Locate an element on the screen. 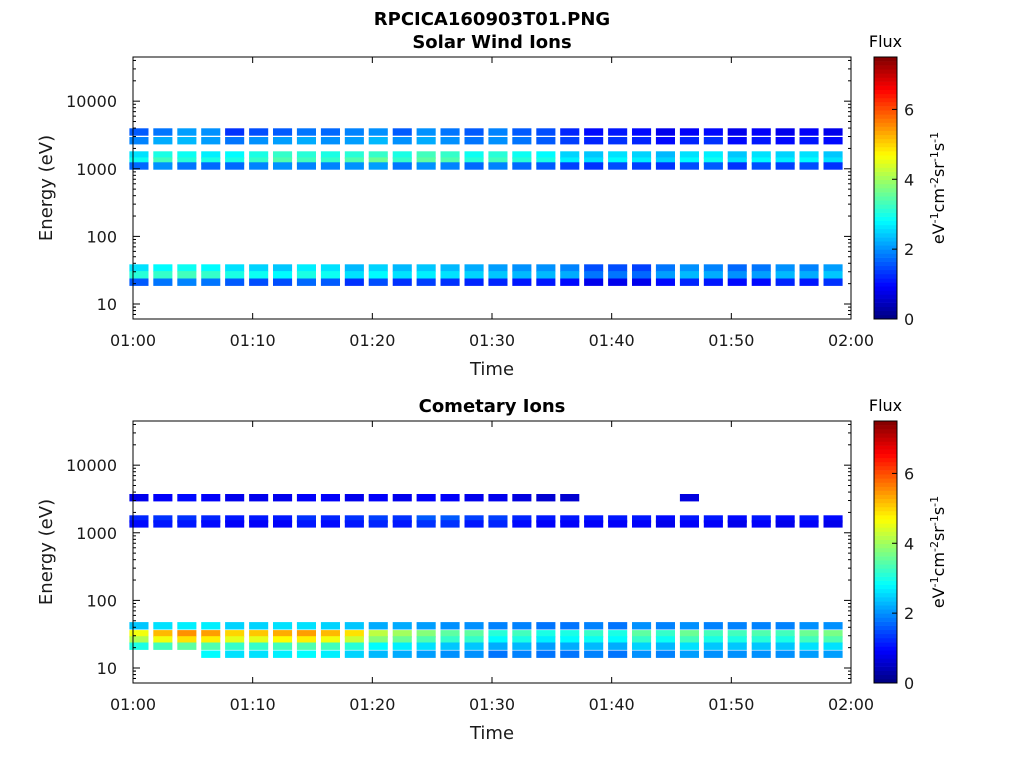 The image size is (1024, 768). x-tick-label: 01:50 is located at coordinates (731, 704).